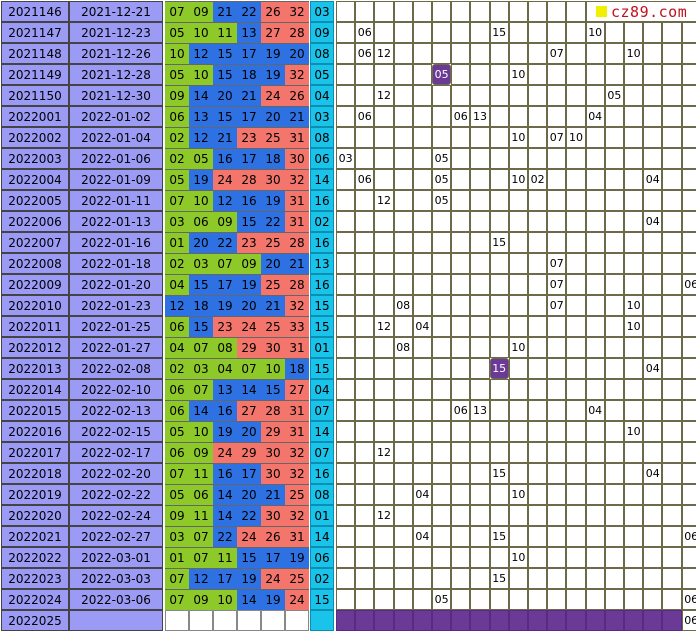 The width and height of the screenshot is (696, 631). I want to click on trend-mark: 15, so click(499, 32).